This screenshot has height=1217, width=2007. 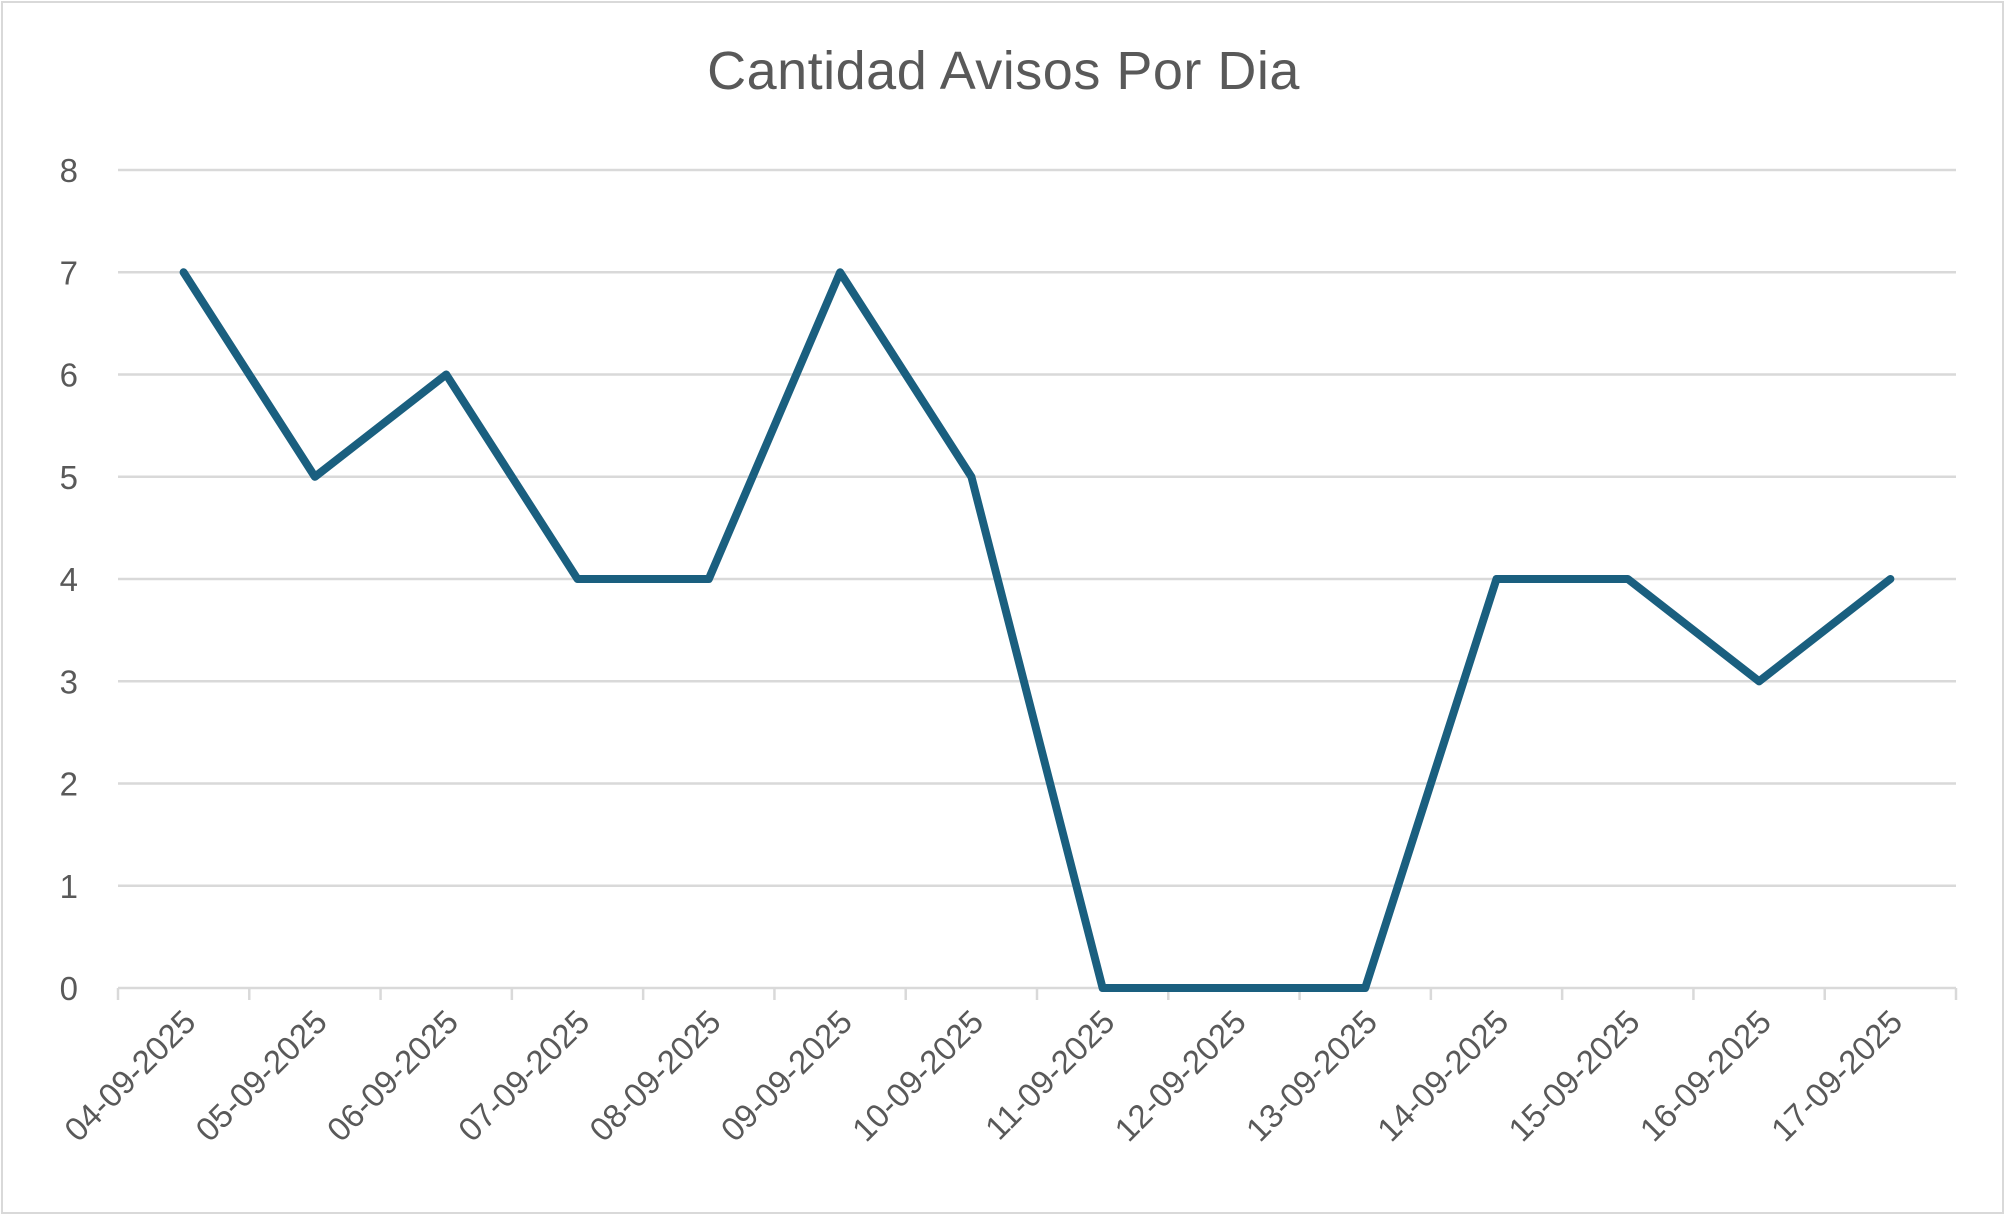 What do you see at coordinates (1312, 1076) in the screenshot?
I see `x-tick-label: 13-09-2025` at bounding box center [1312, 1076].